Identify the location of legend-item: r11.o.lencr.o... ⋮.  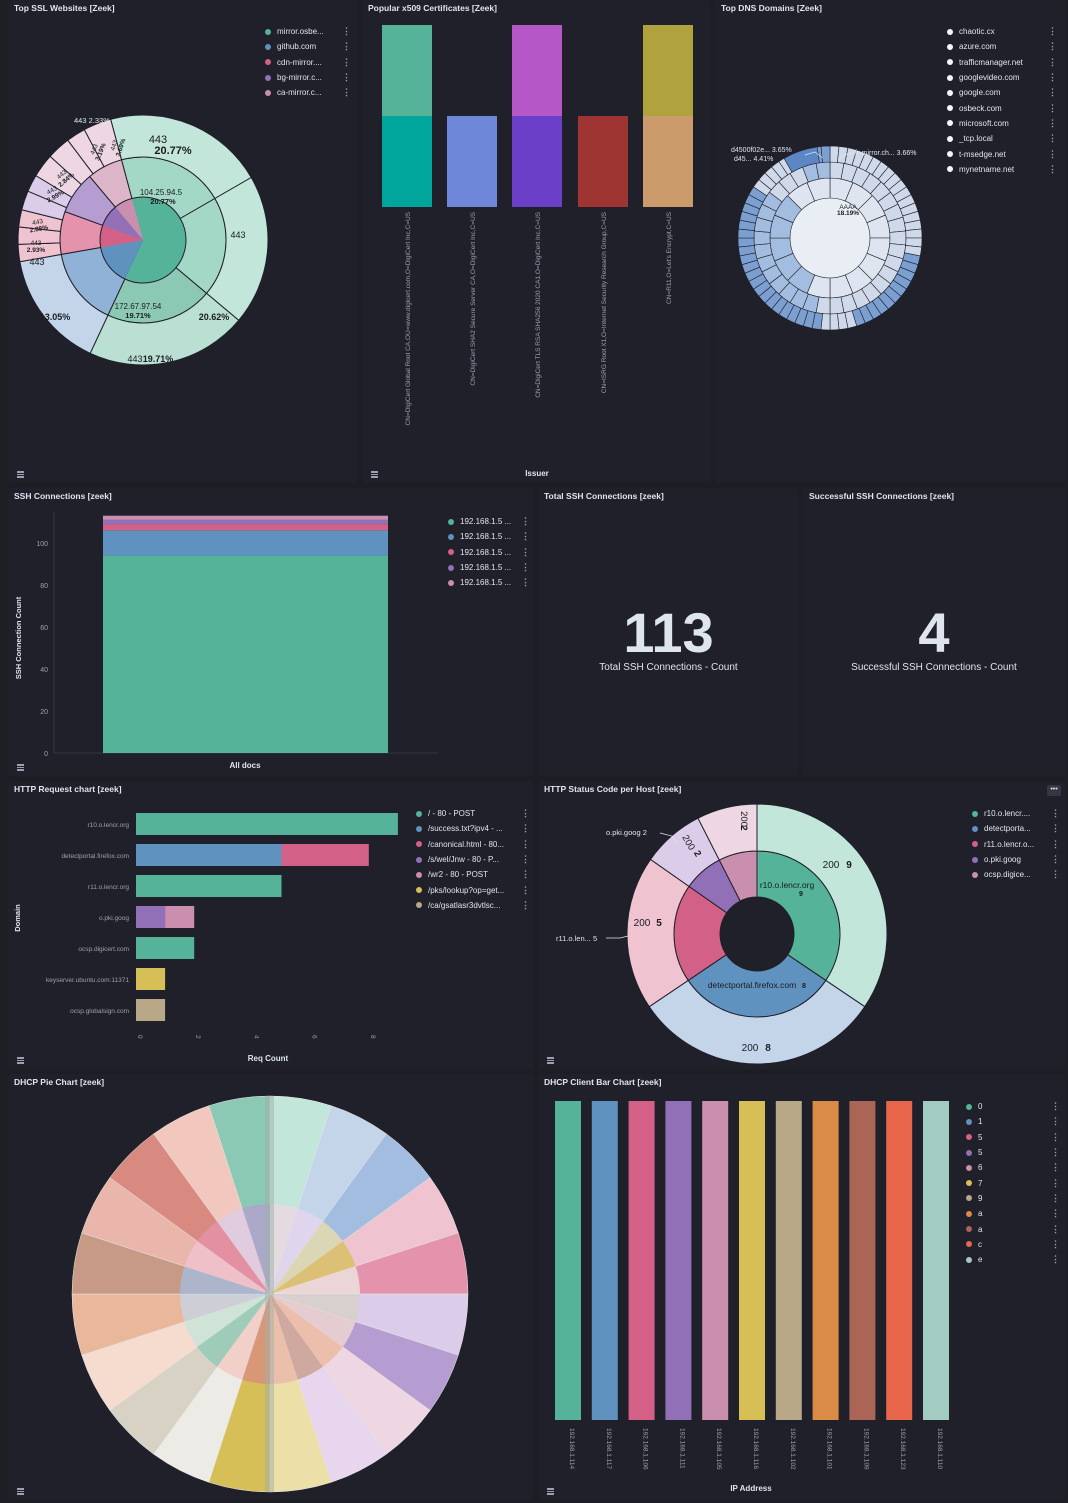
(1016, 844).